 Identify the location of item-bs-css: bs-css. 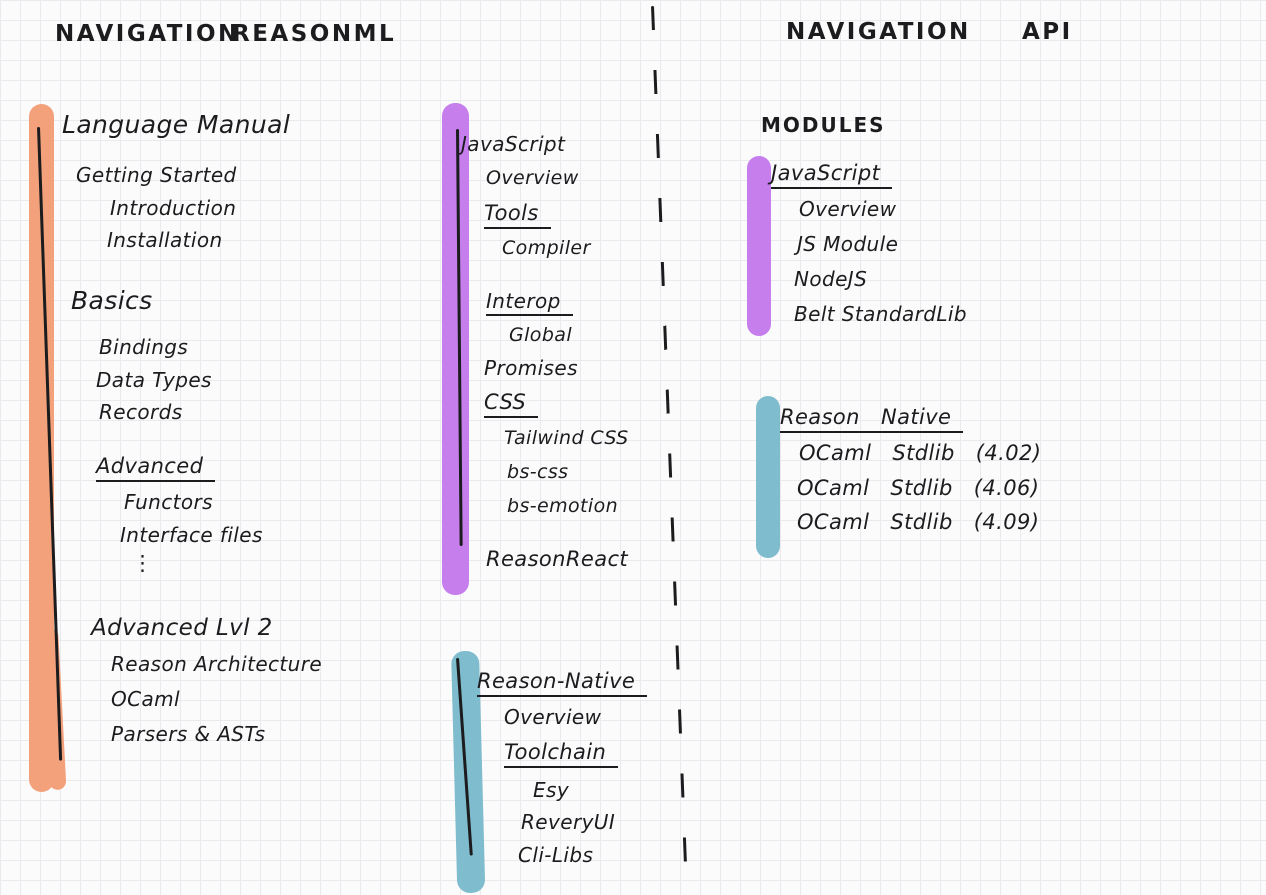
(538, 472).